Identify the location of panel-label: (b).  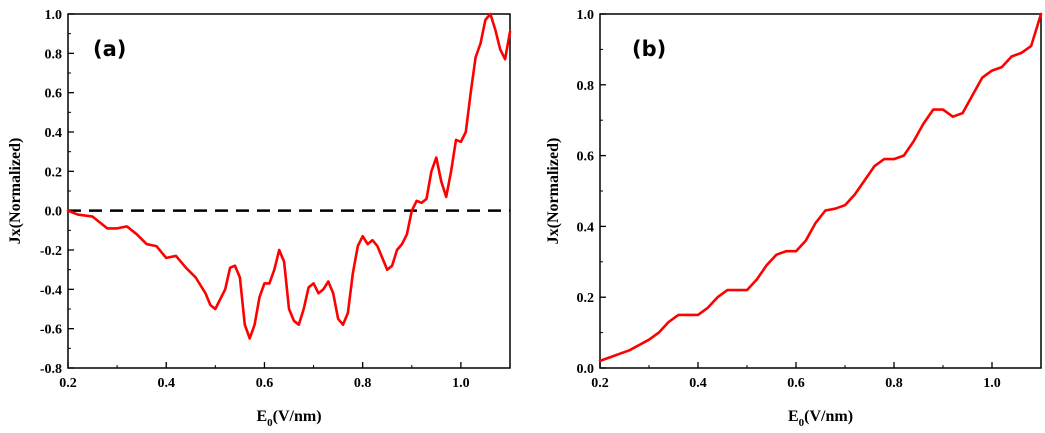
(649, 49).